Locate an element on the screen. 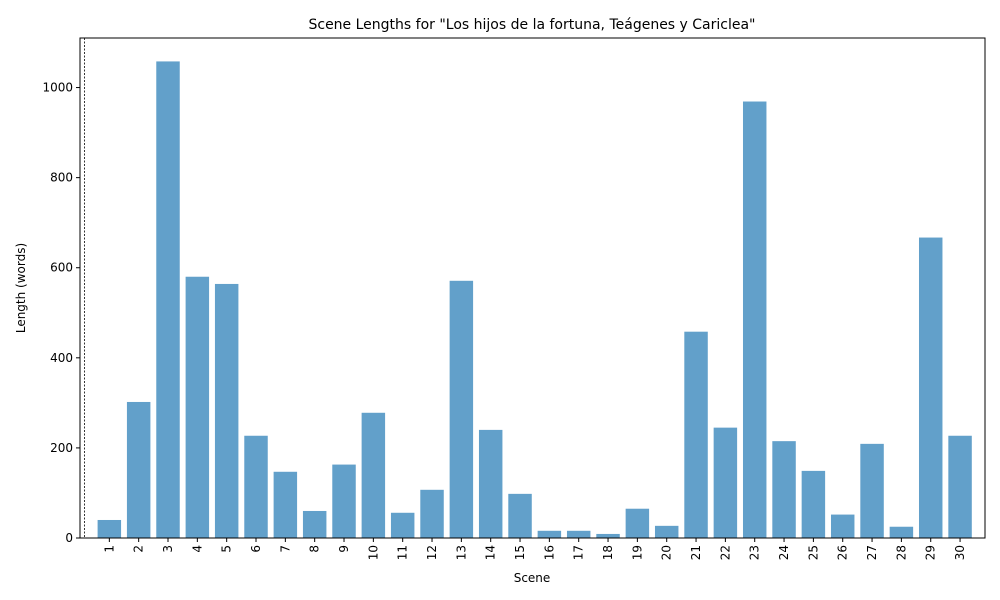 The width and height of the screenshot is (1000, 600). x-tick-label: 4 is located at coordinates (197, 549).